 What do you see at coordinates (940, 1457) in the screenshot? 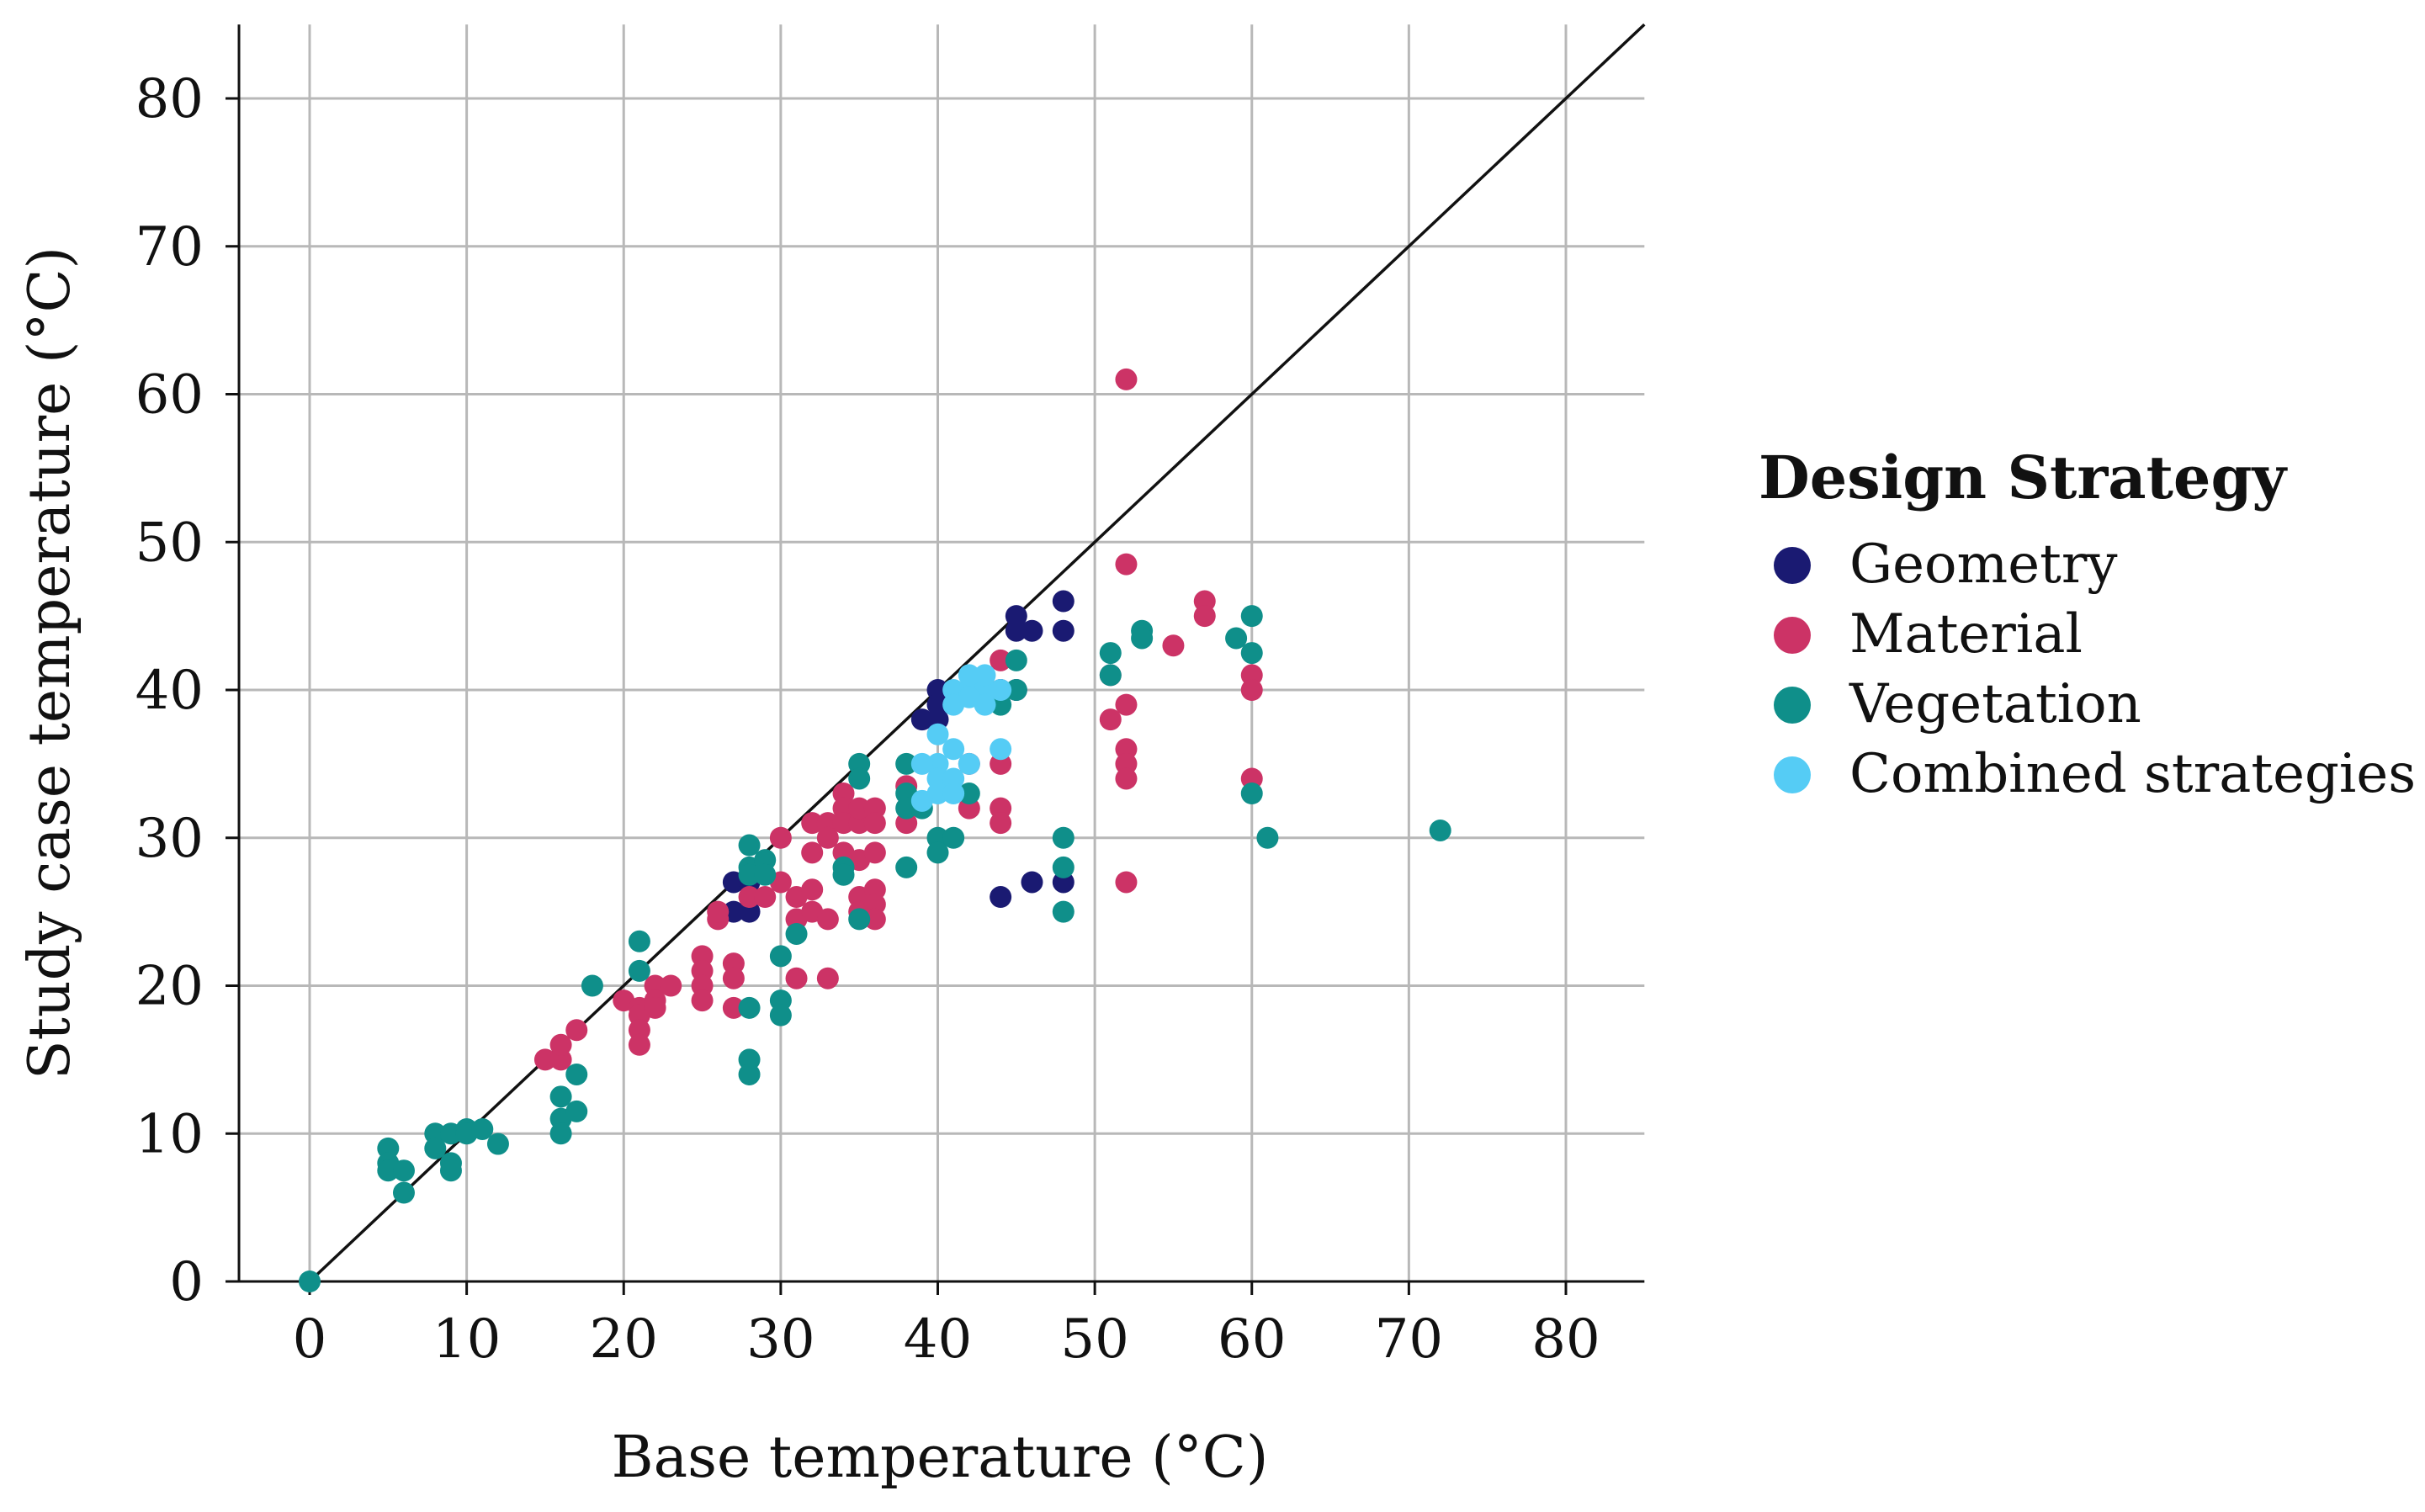
I see `x-axis-title: Base temperature (°C)` at bounding box center [940, 1457].